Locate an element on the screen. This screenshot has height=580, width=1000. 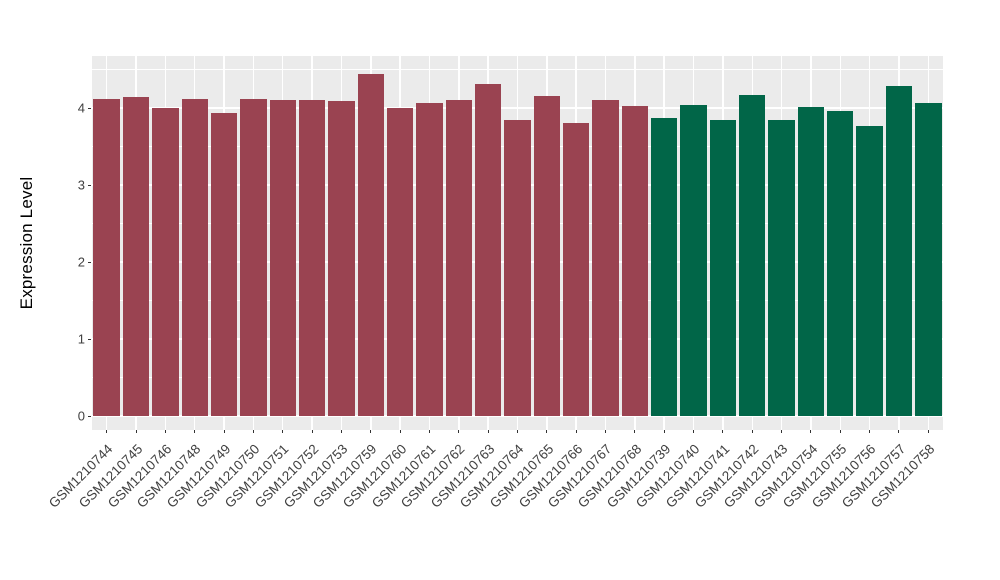
bar-GSM1210757 is located at coordinates (899, 251).